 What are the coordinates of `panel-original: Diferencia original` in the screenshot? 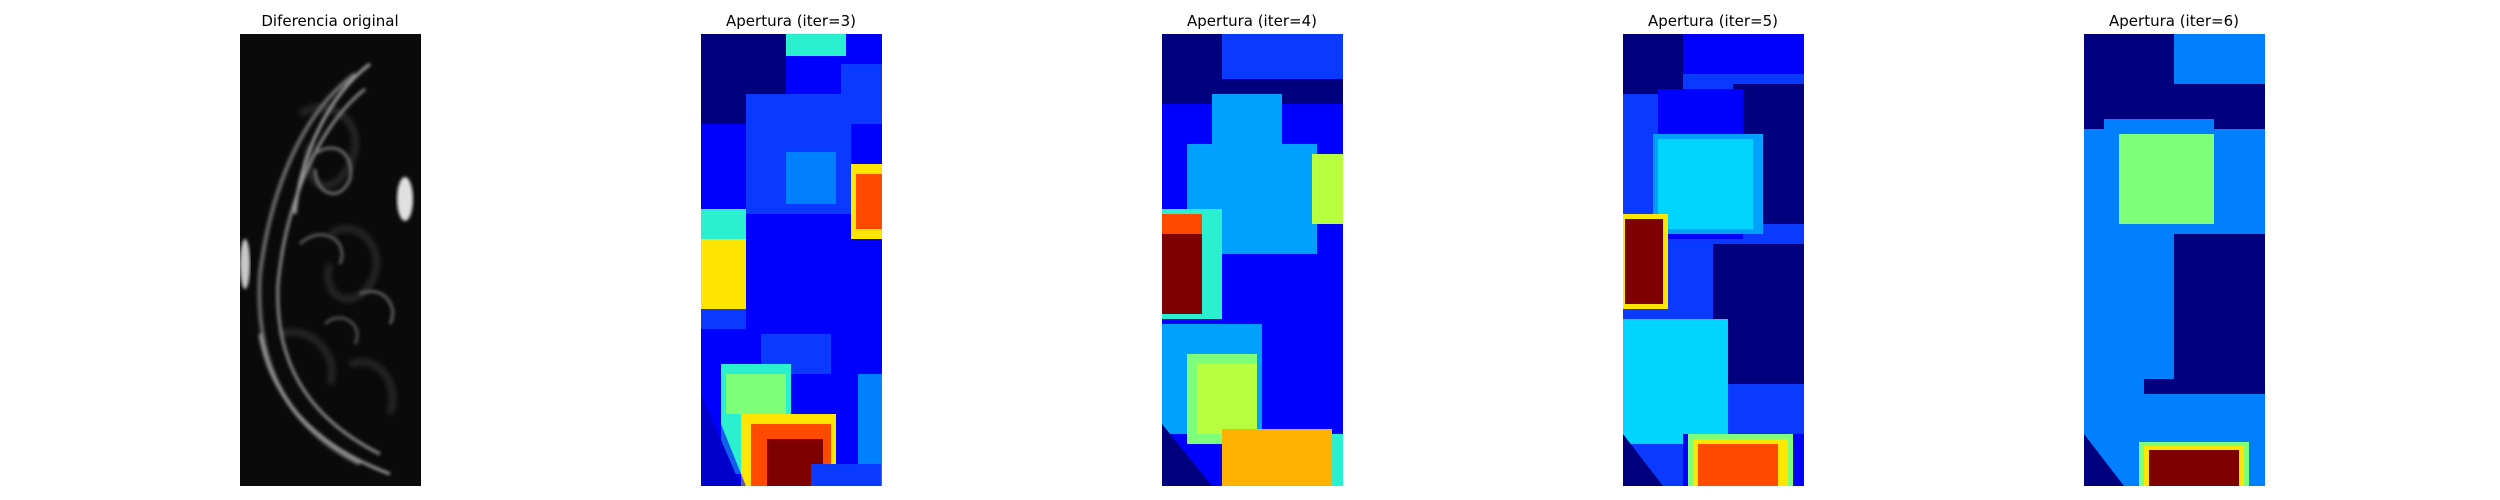 It's located at (330, 250).